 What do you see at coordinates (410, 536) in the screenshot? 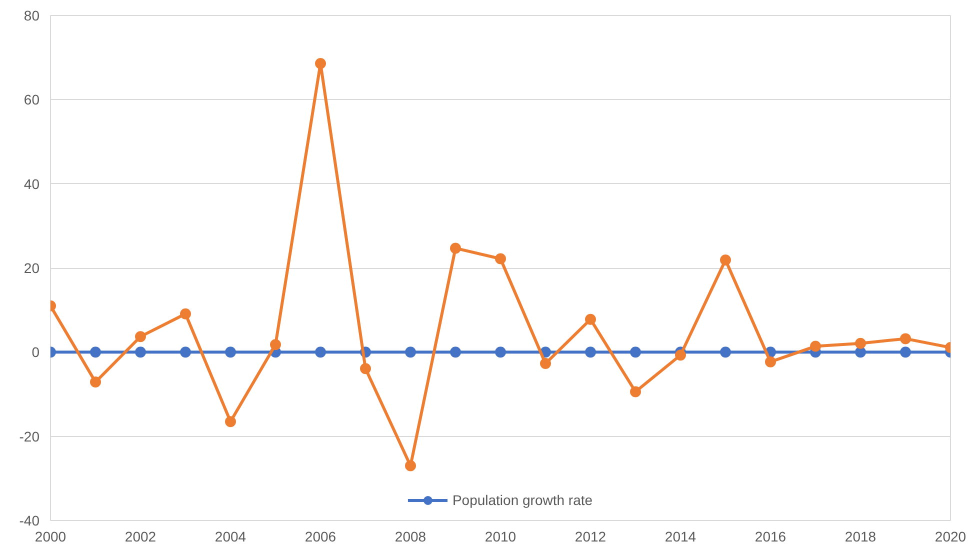
I see `x-tick-label: 2008` at bounding box center [410, 536].